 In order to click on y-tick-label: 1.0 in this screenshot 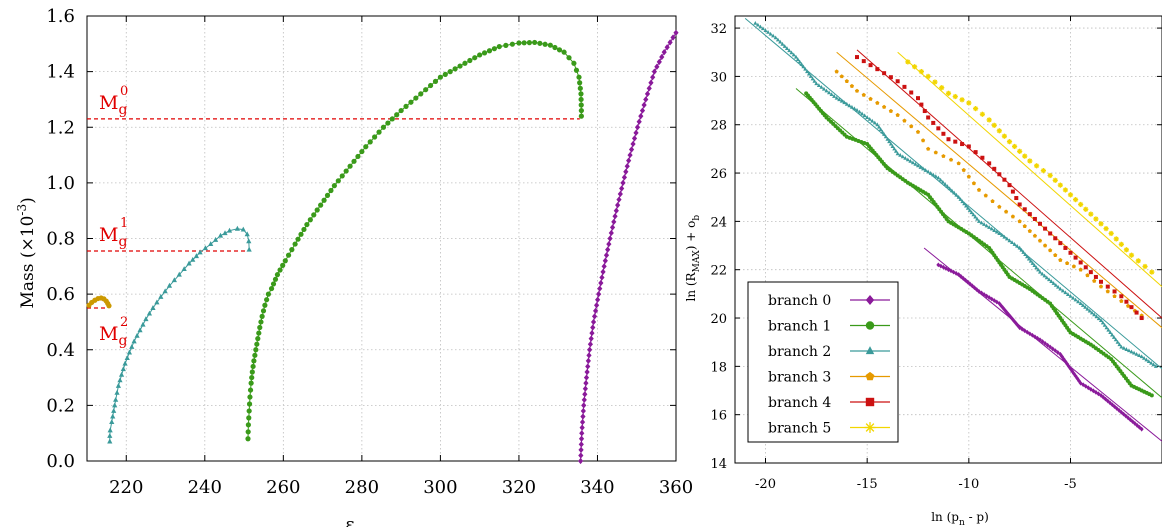, I will do `click(60, 183)`.